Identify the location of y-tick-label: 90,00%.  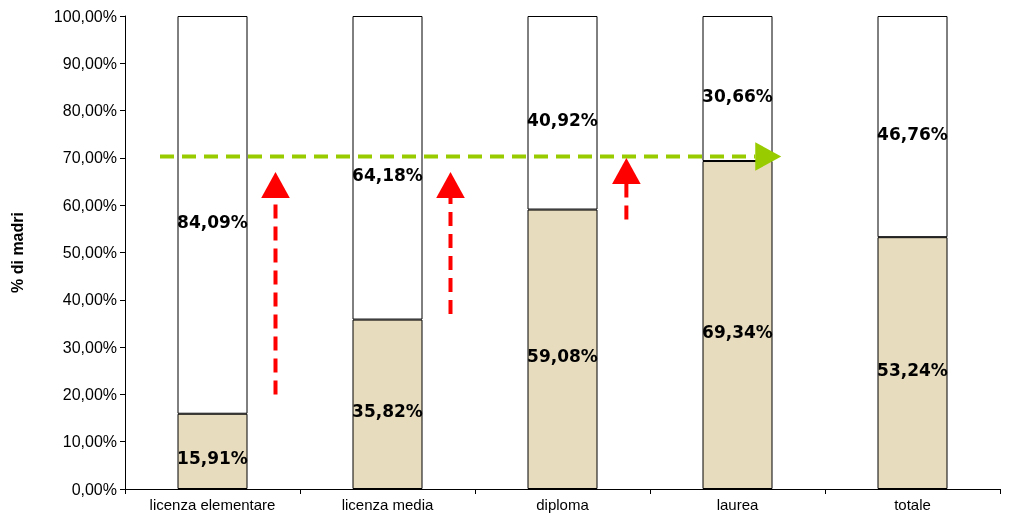
(89, 63).